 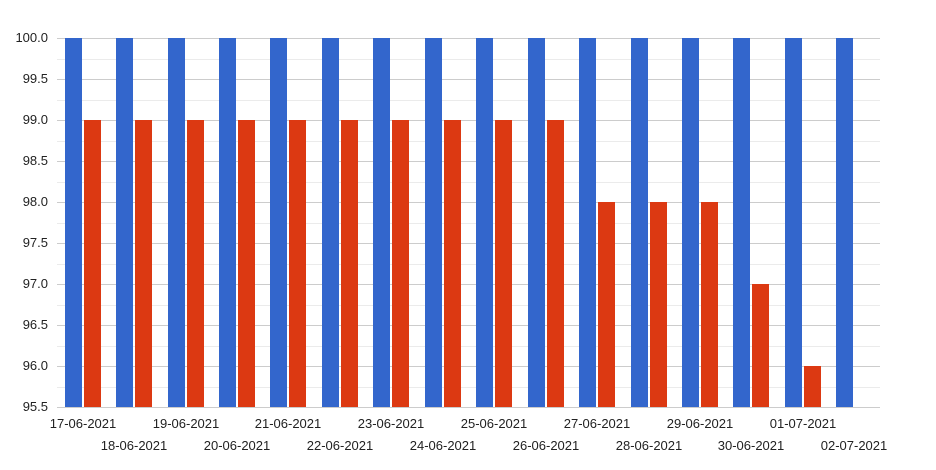 I want to click on x-tick-label: 26-06-2021, so click(x=546, y=445).